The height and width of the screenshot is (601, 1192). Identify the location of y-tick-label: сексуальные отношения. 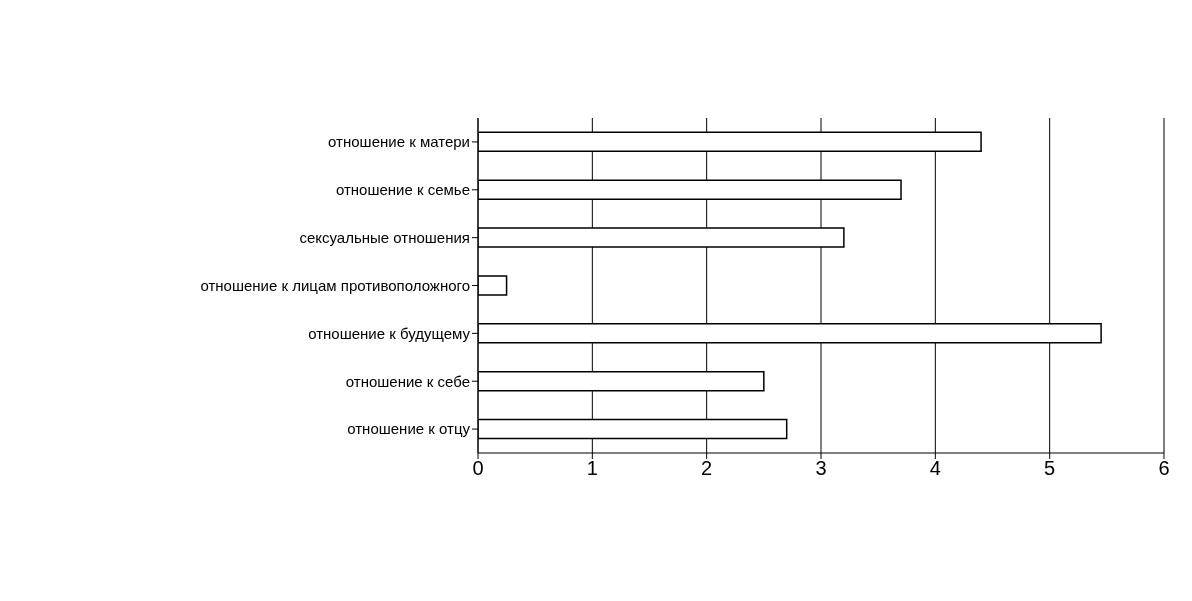
(384, 237).